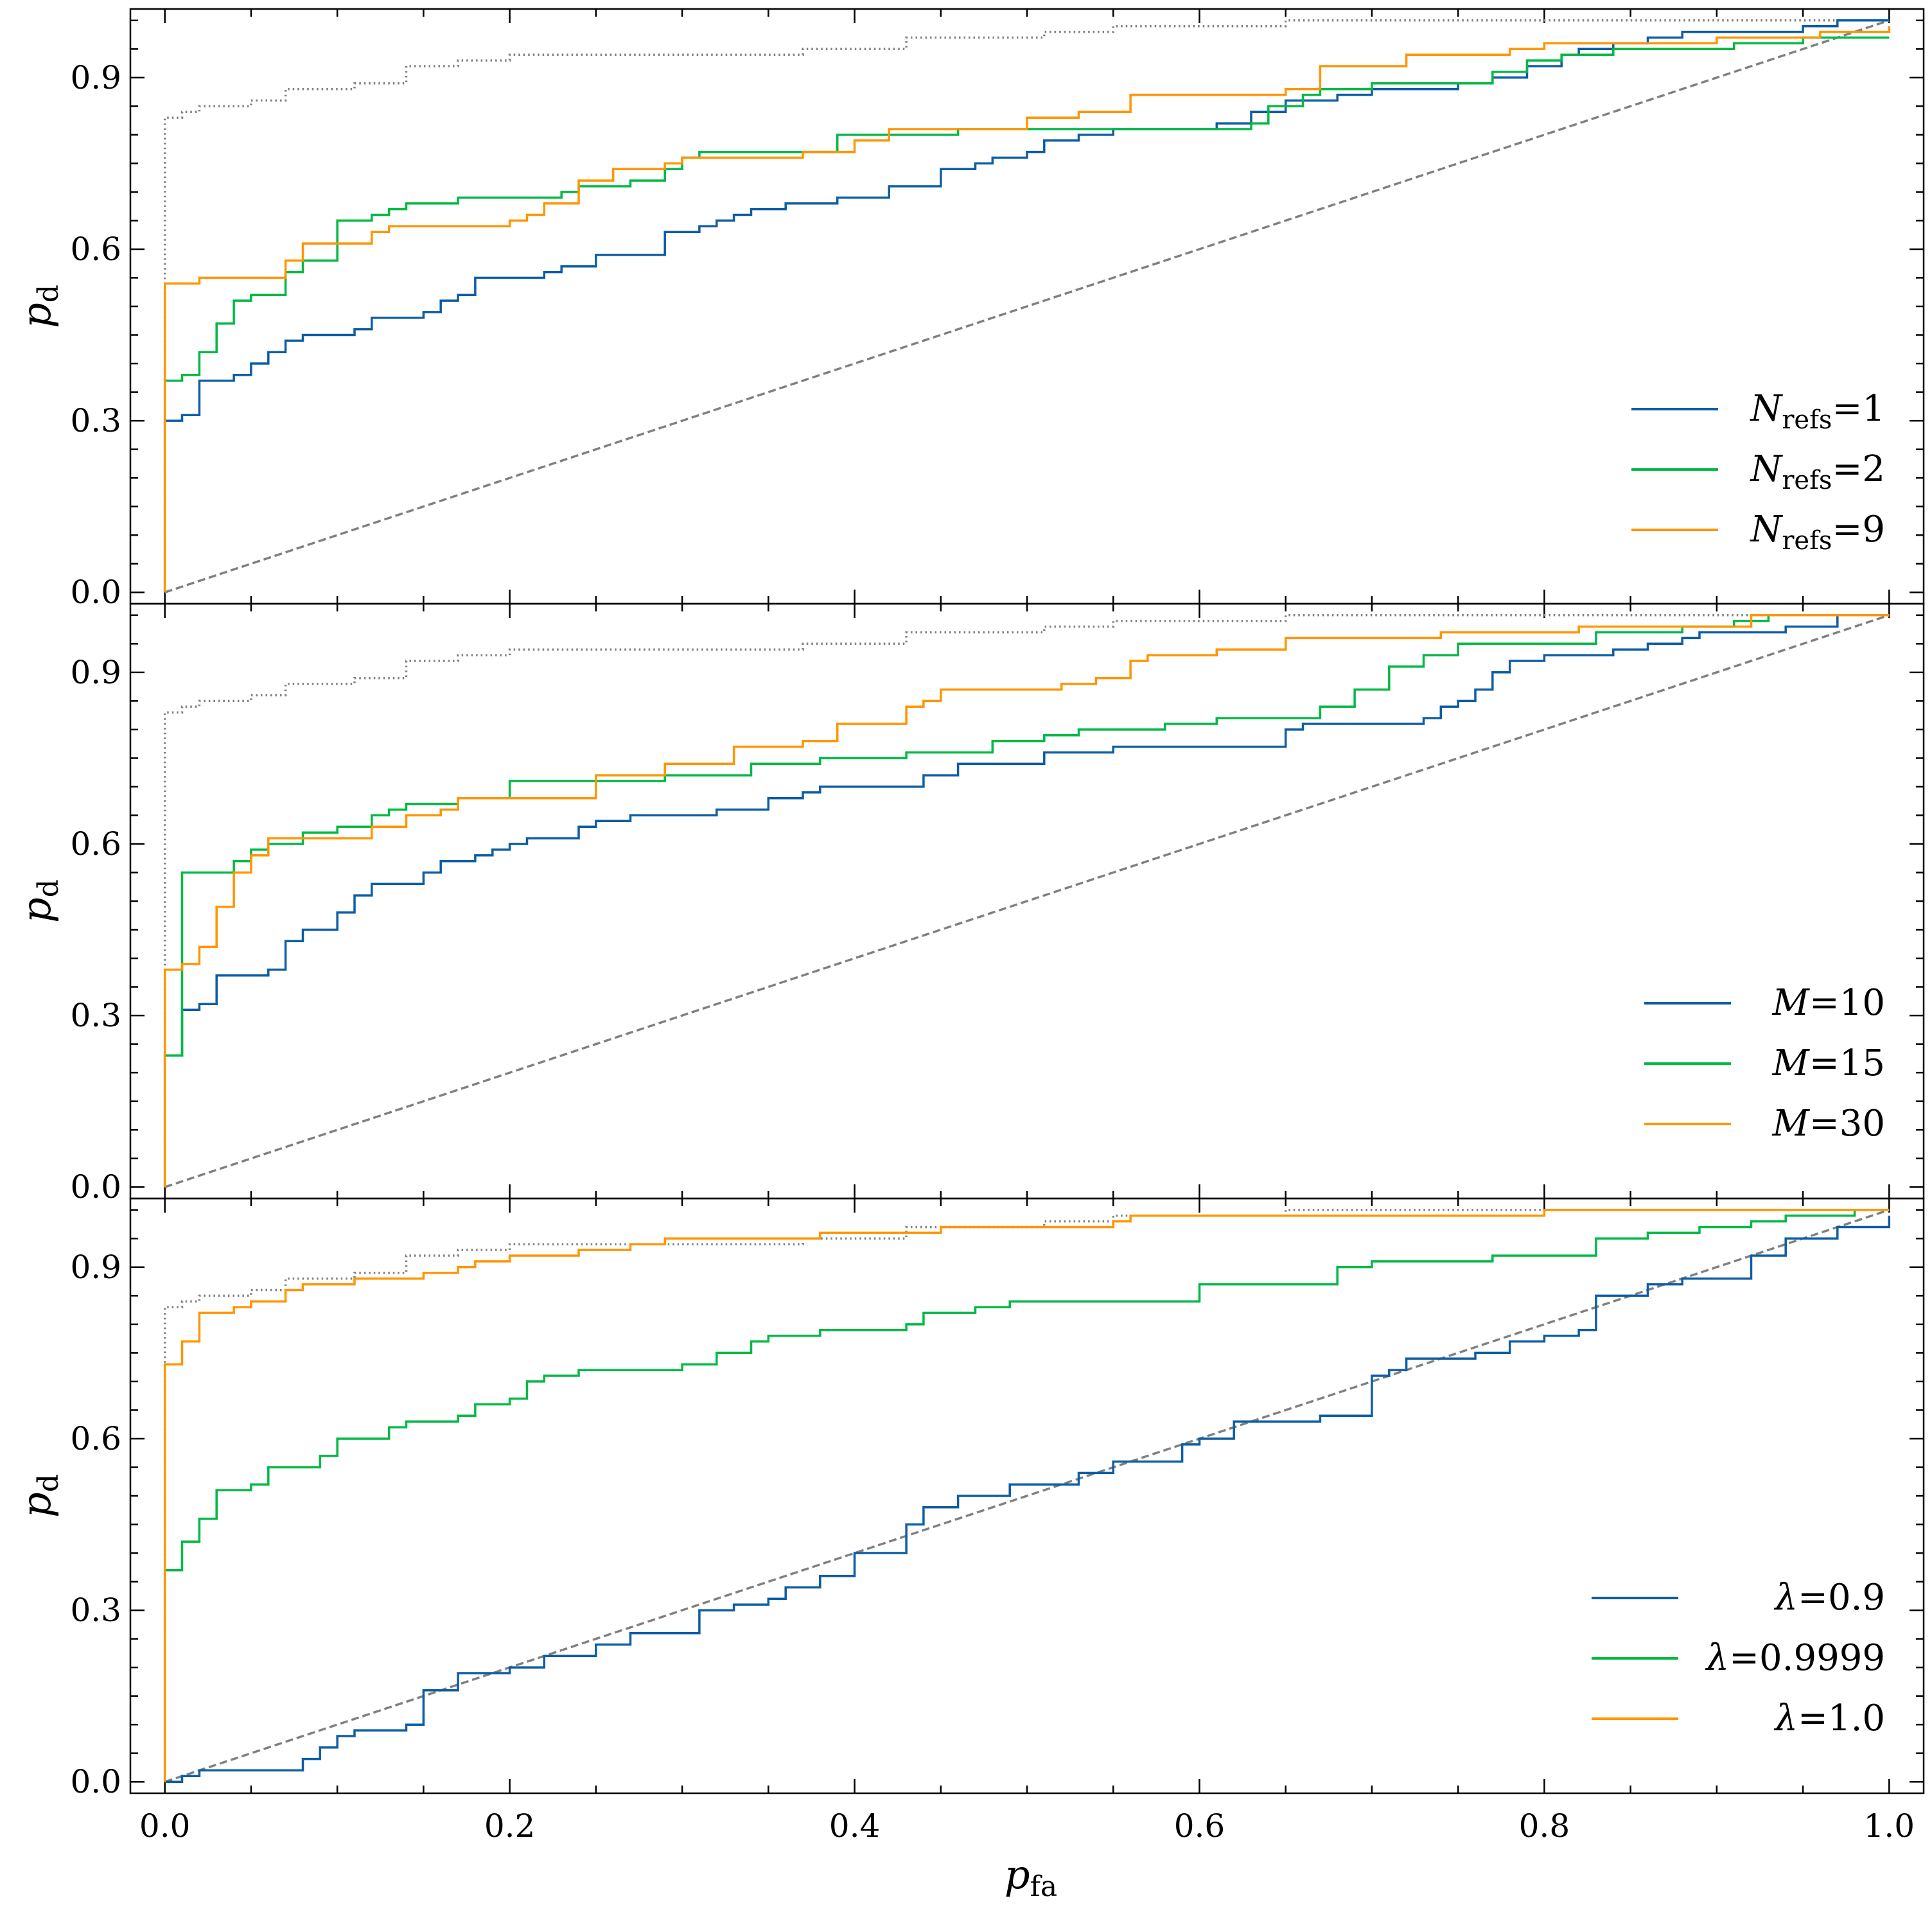  I want to click on x-axis-label: pfa, so click(1031, 1877).